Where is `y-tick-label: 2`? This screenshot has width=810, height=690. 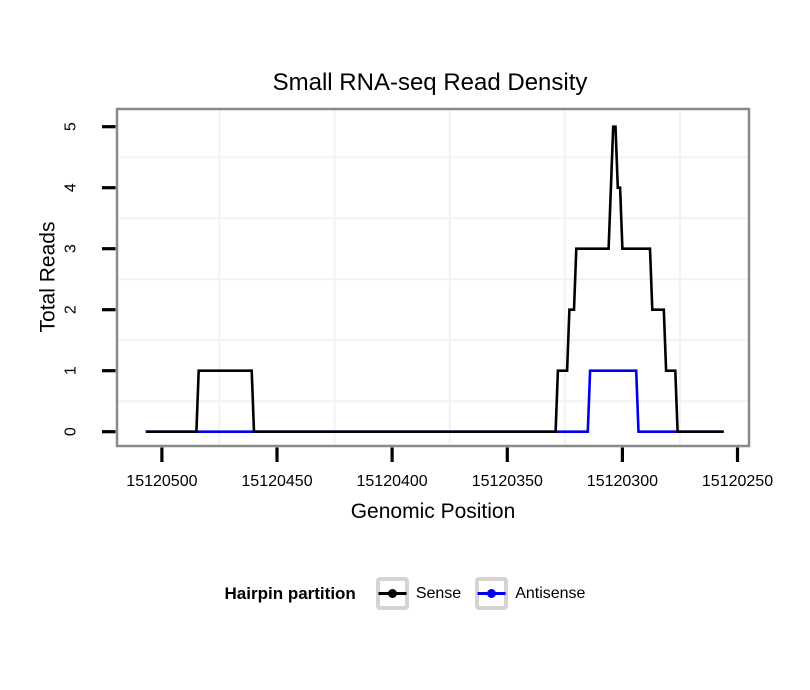
y-tick-label: 2 is located at coordinates (71, 309).